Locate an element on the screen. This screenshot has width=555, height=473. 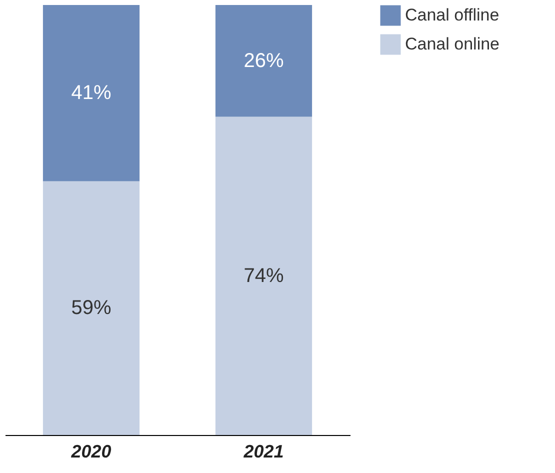
x-tick-label: 2020 is located at coordinates (91, 452).